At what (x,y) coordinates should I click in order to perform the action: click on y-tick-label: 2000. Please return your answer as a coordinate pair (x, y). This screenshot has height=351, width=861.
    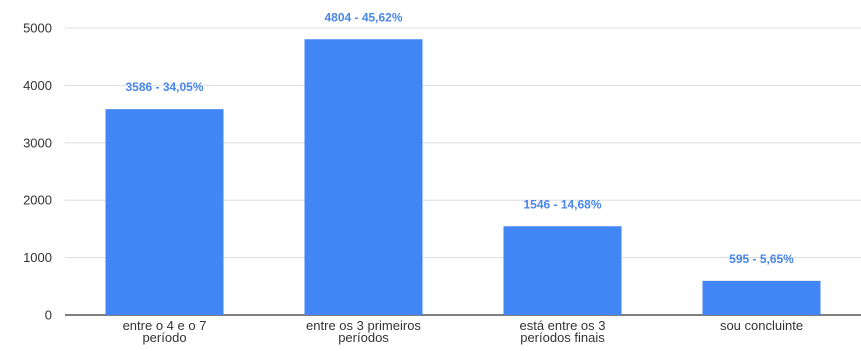
    Looking at the image, I should click on (37, 200).